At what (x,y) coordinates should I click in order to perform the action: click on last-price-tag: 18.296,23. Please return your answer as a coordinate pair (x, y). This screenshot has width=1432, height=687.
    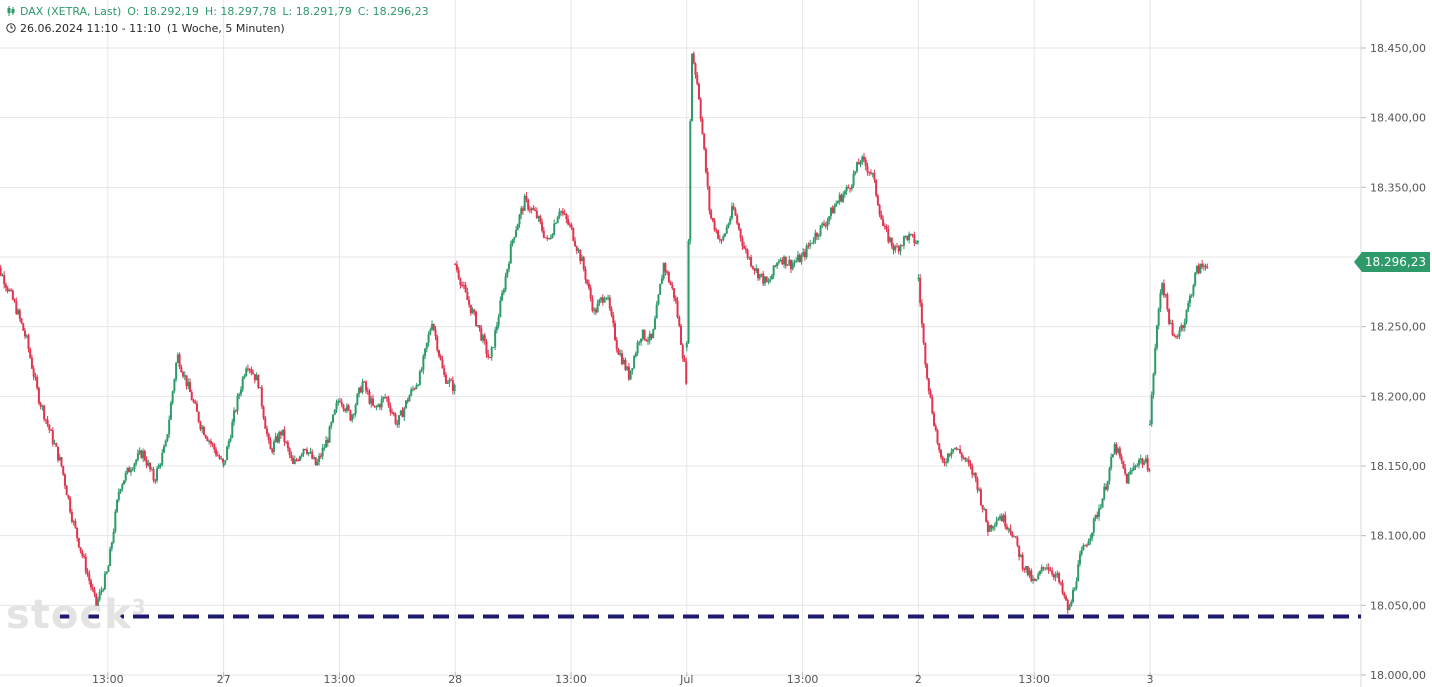
    Looking at the image, I should click on (1392, 262).